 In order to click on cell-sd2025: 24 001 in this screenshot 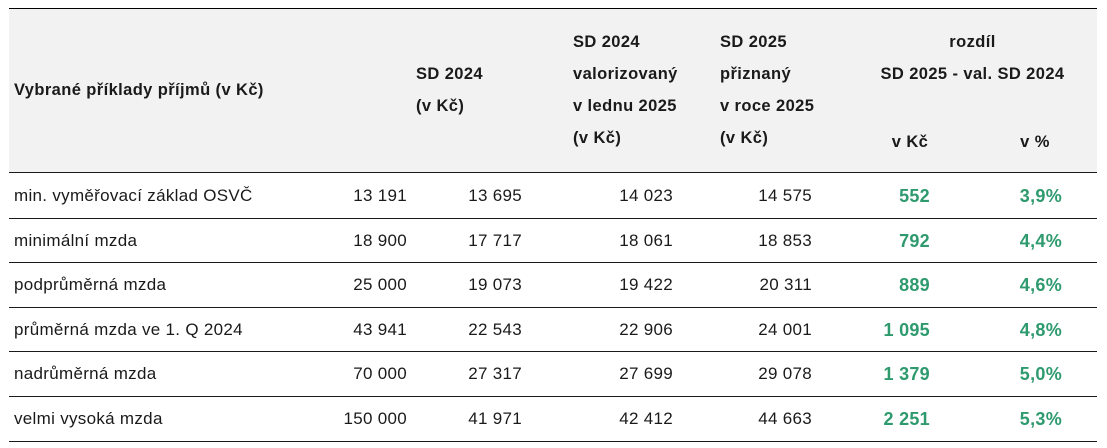, I will do `click(785, 329)`.